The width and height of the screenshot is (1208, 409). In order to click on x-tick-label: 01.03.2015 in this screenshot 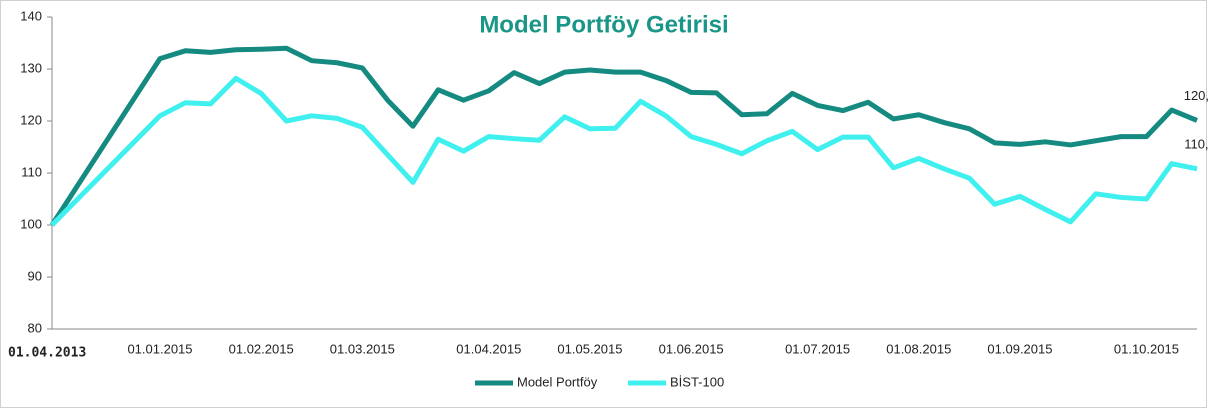, I will do `click(362, 348)`.